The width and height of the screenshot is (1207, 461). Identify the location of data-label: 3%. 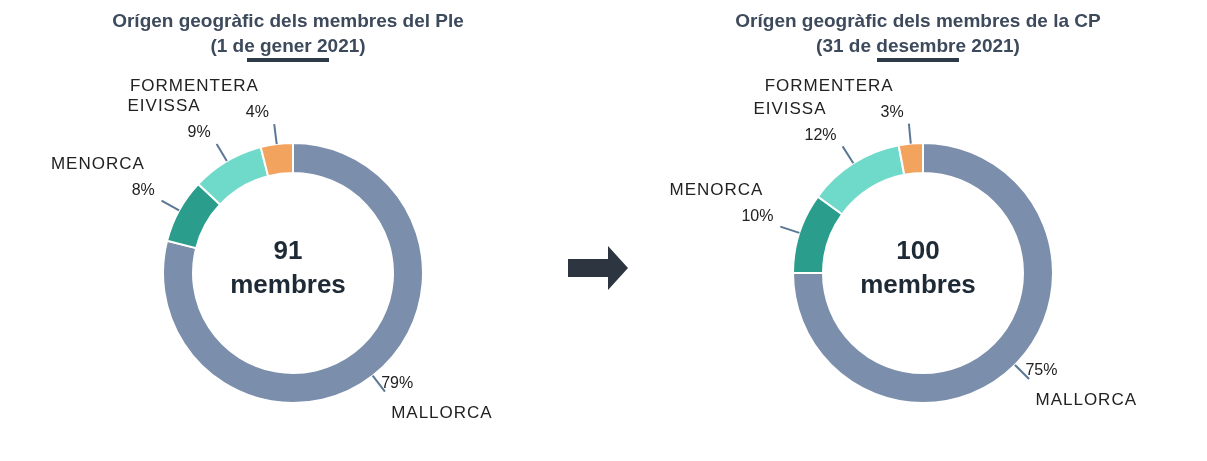
(892, 111).